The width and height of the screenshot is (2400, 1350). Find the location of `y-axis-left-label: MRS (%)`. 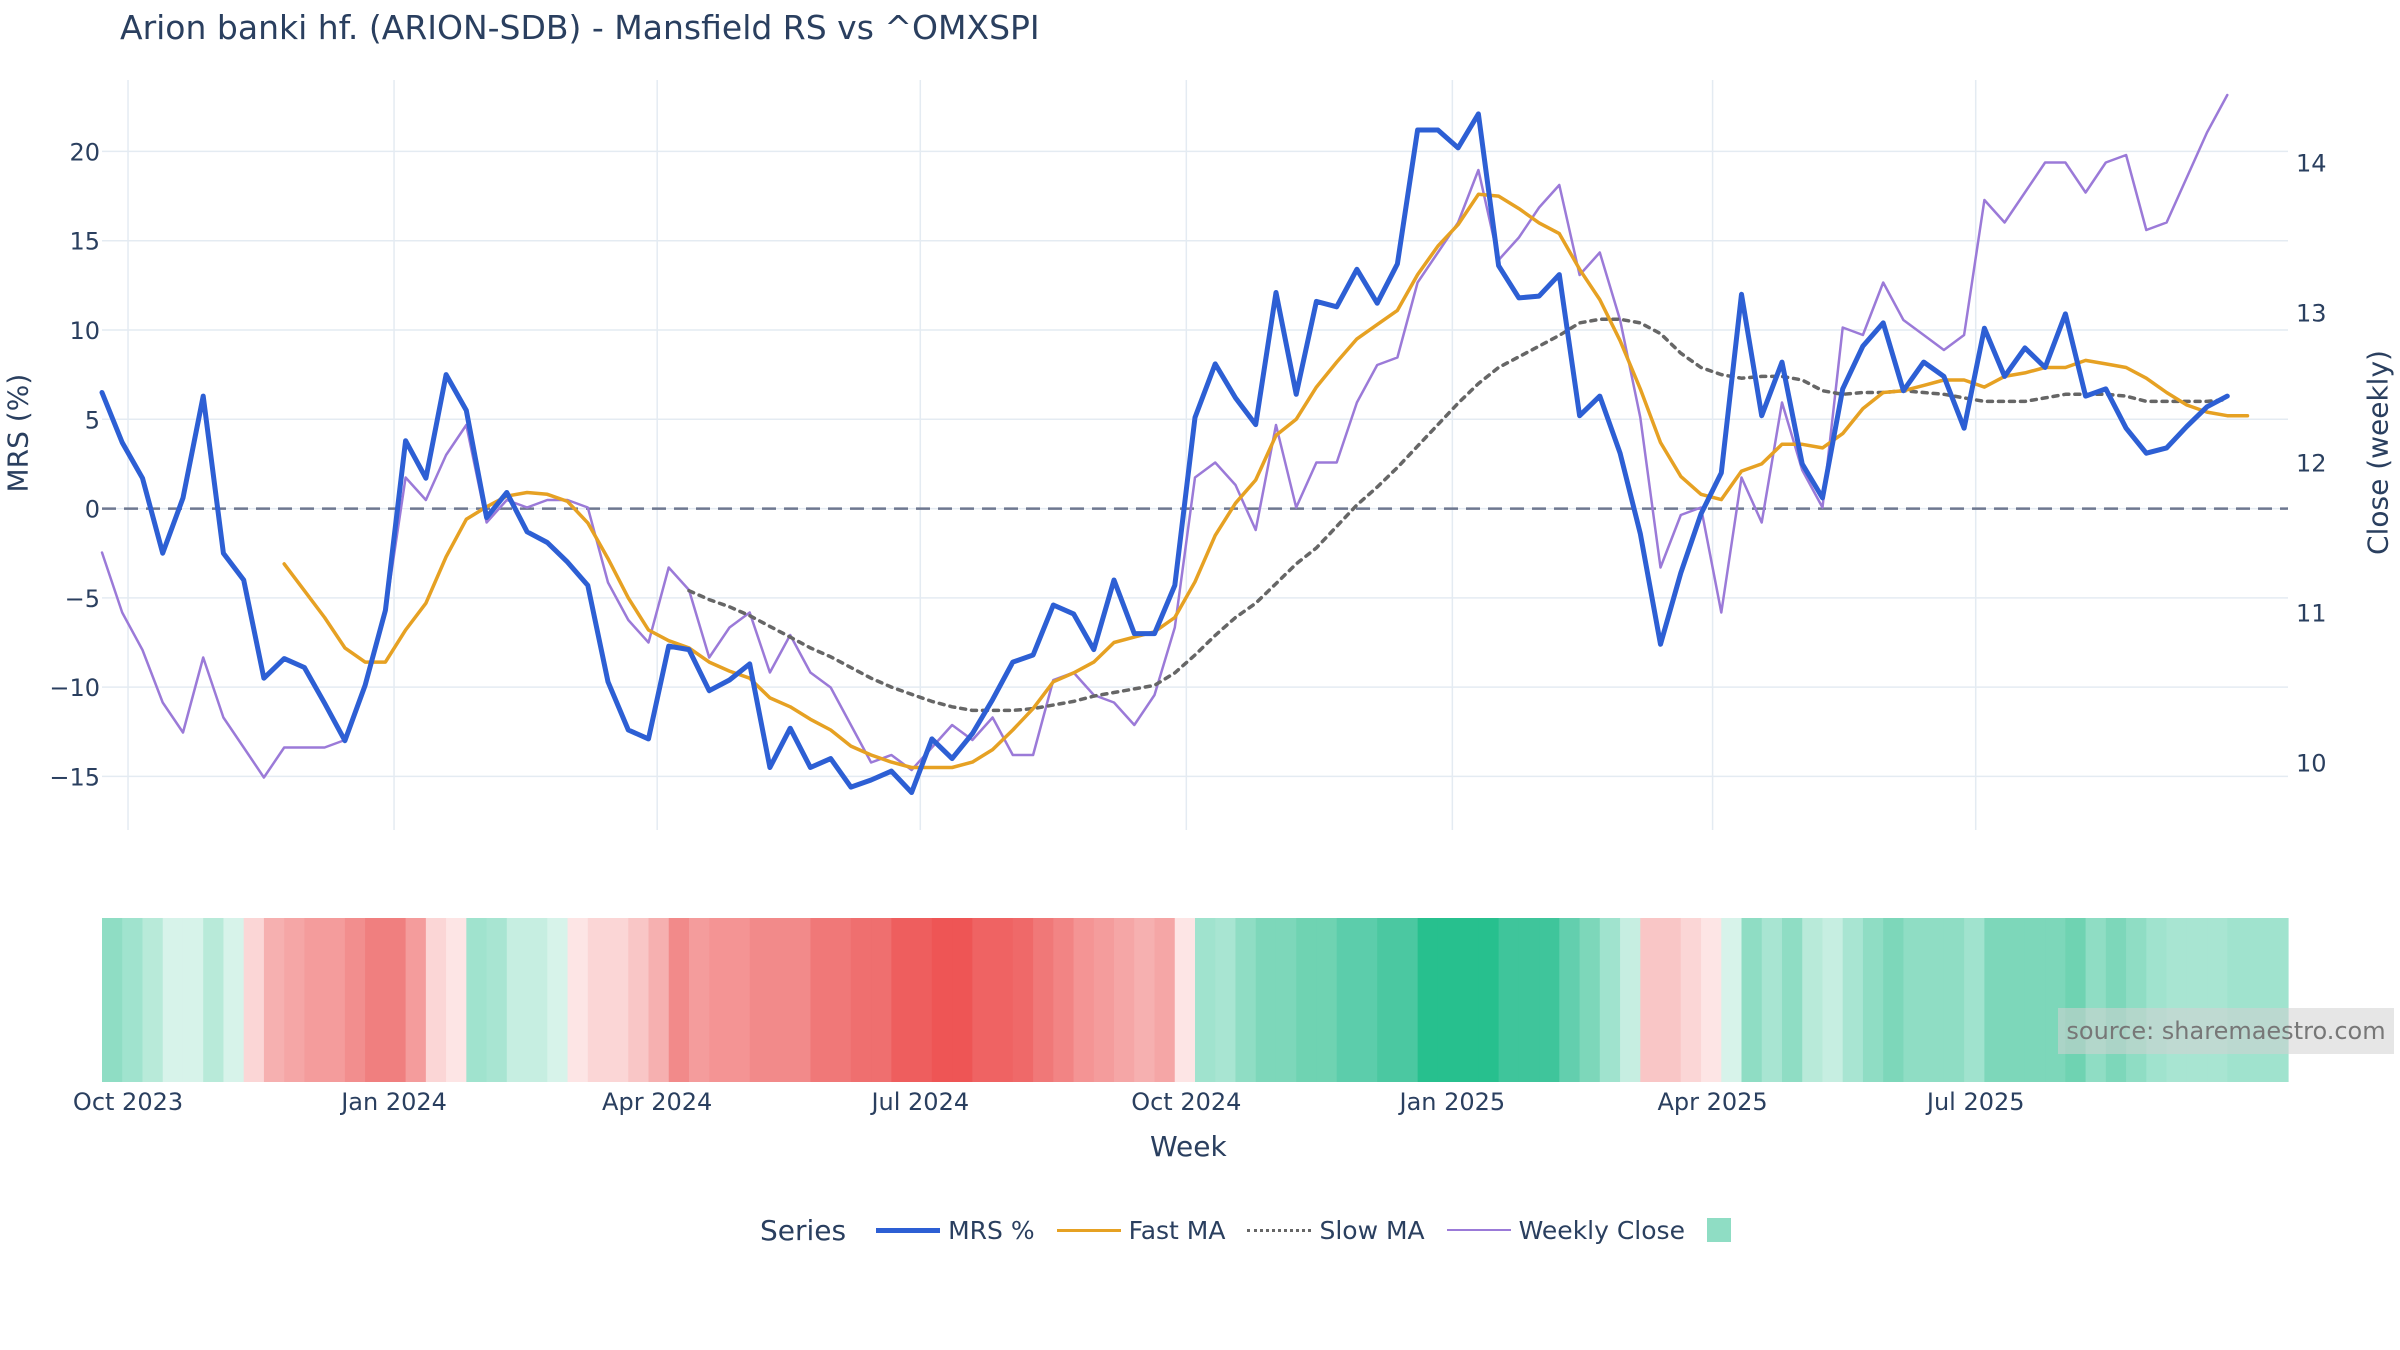

y-axis-left-label: MRS (%) is located at coordinates (18, 433).